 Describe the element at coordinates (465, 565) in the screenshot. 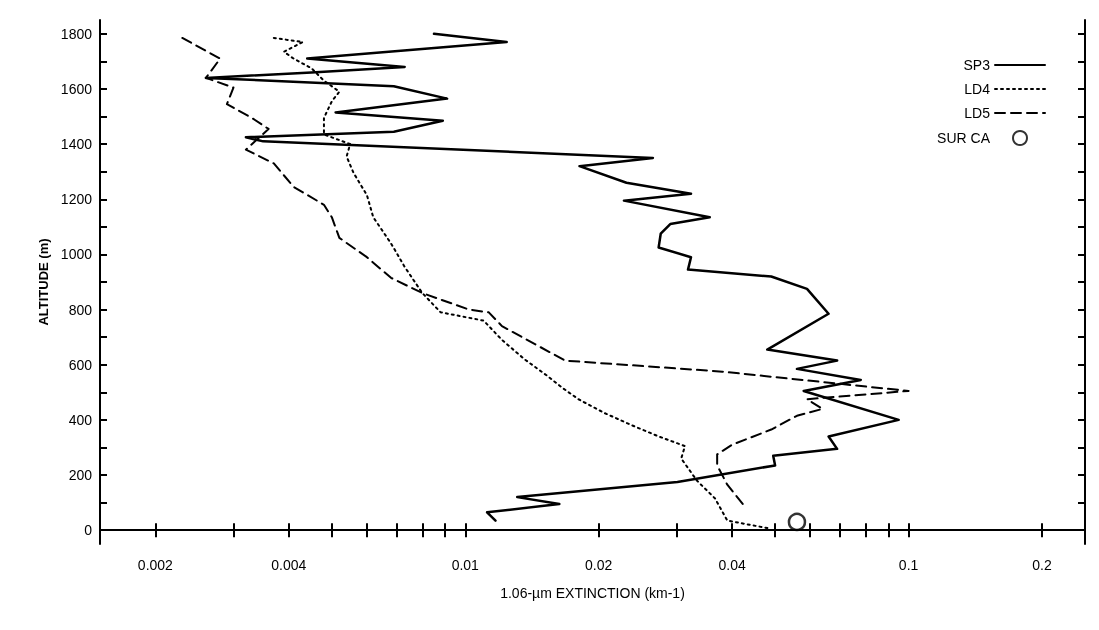

I see `x-tick-label: 0.01` at that location.